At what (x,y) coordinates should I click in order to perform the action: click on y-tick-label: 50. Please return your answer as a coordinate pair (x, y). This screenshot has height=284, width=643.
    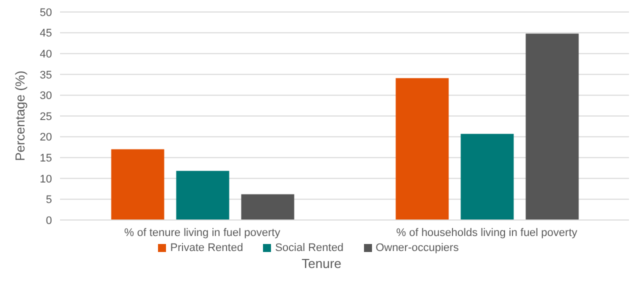
    Looking at the image, I should click on (46, 12).